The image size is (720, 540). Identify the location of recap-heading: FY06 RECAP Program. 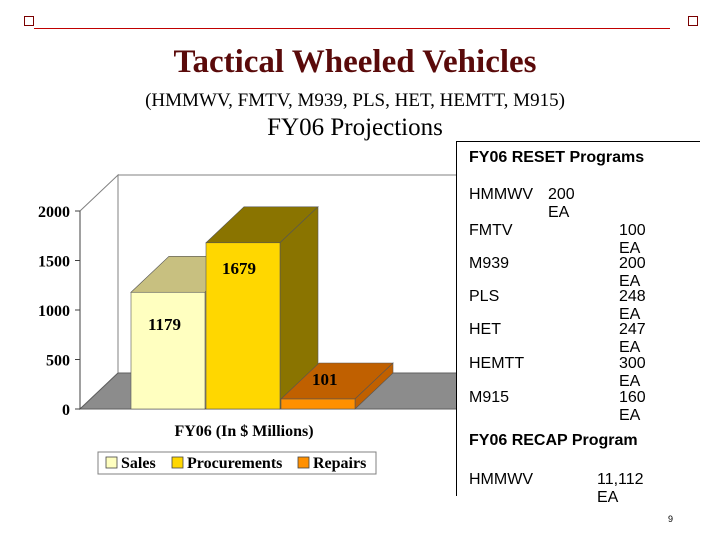
(553, 440).